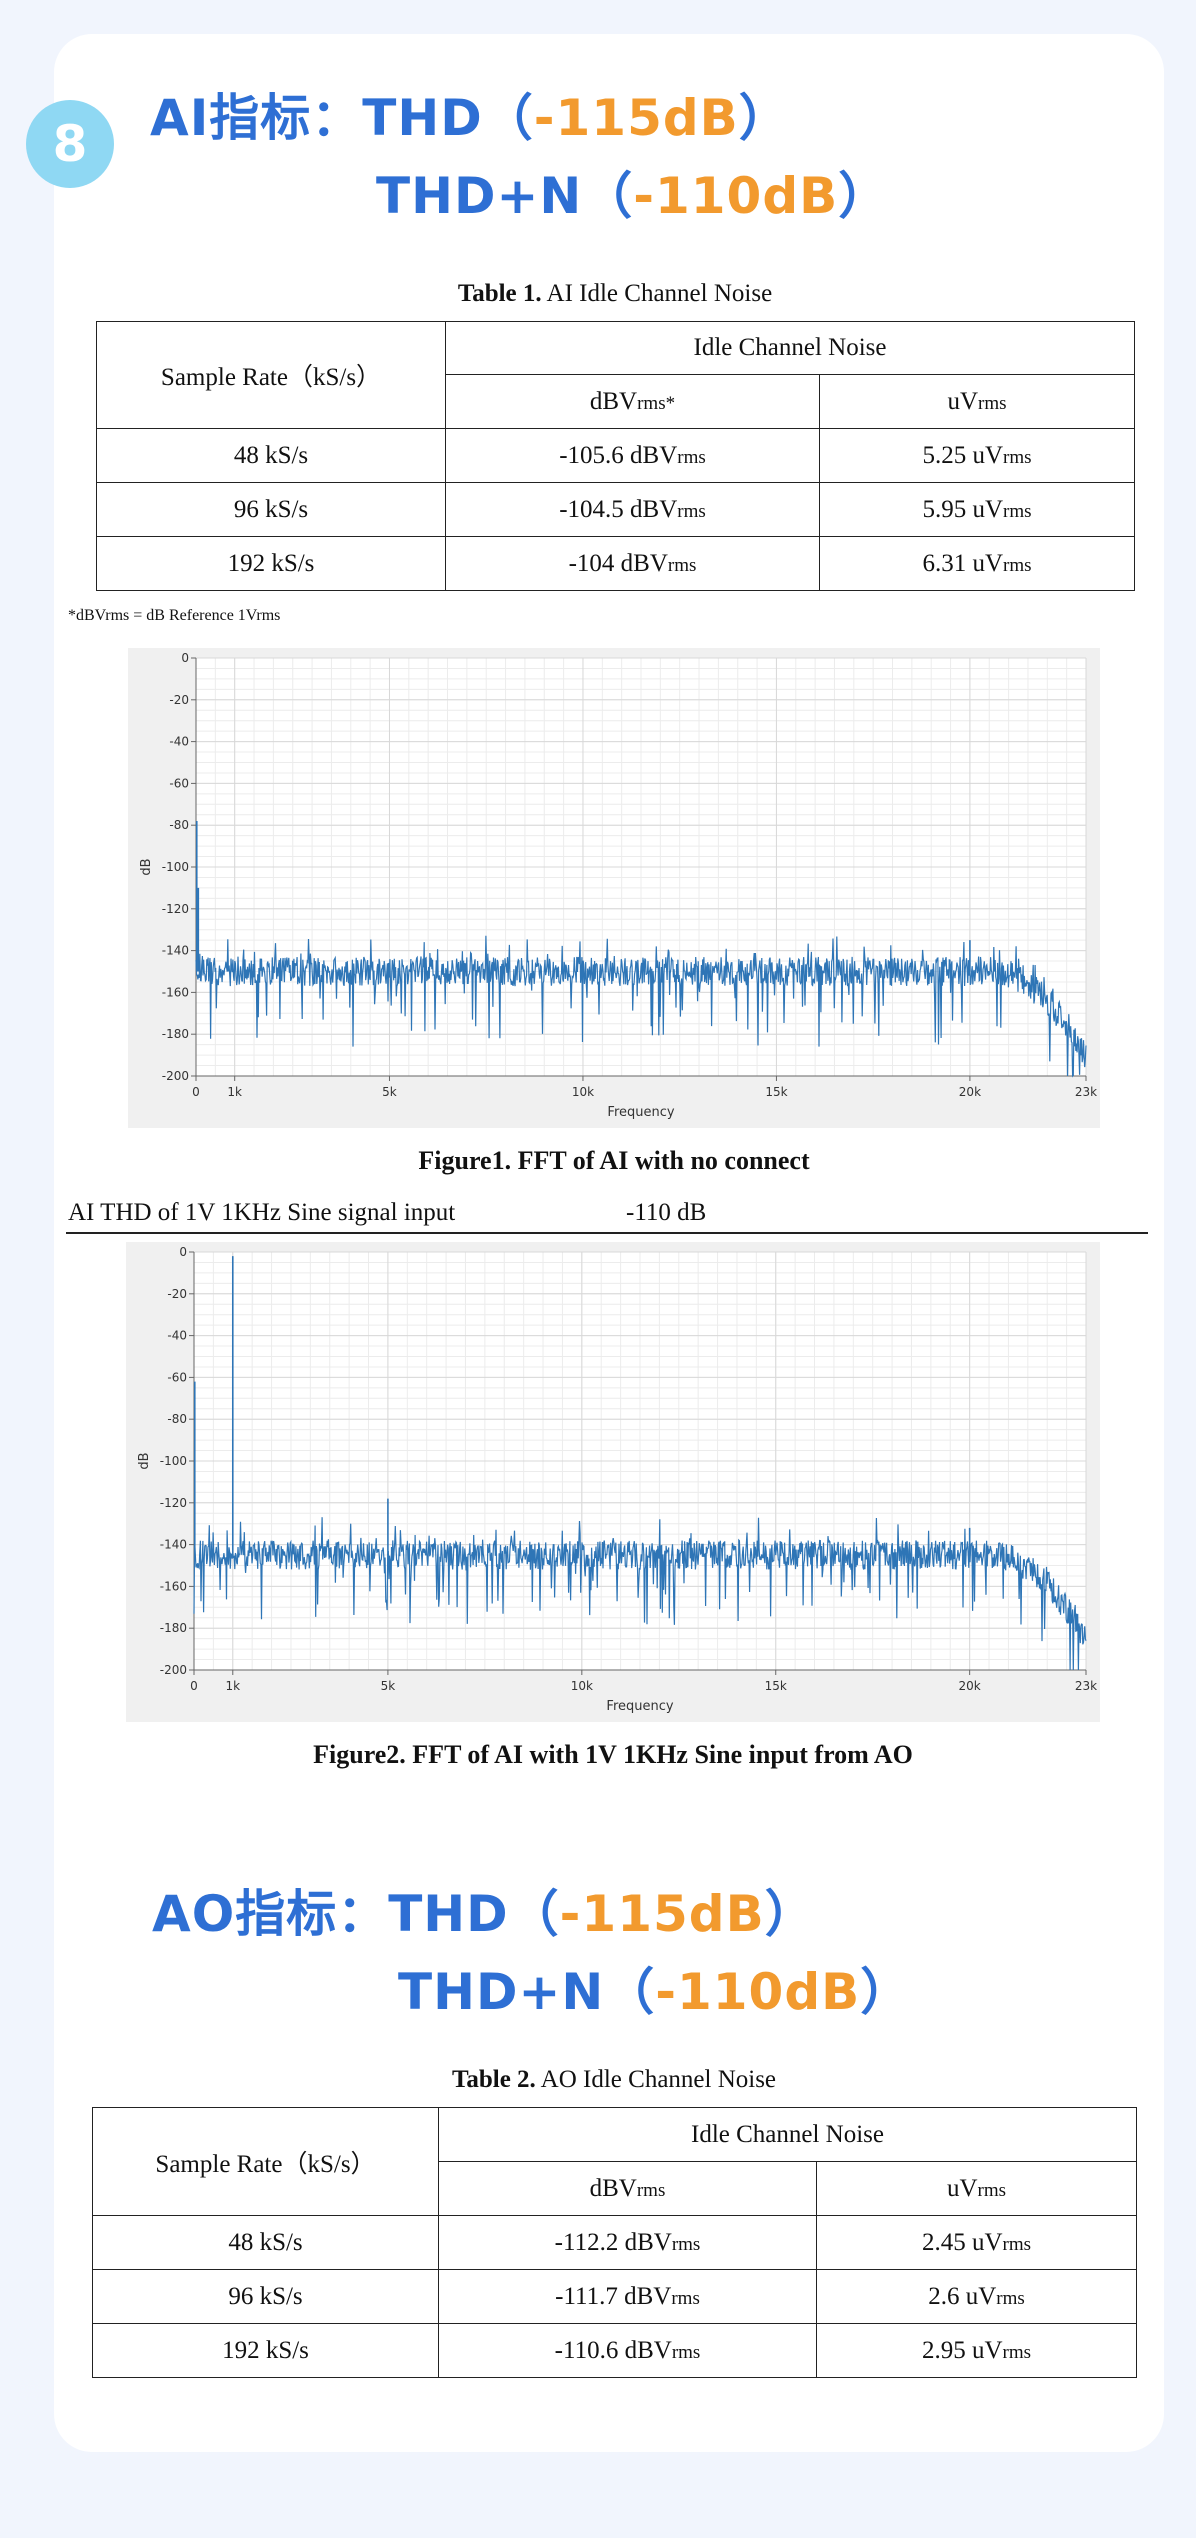  What do you see at coordinates (1086, 1092) in the screenshot?
I see `x-tick-label: 23k` at bounding box center [1086, 1092].